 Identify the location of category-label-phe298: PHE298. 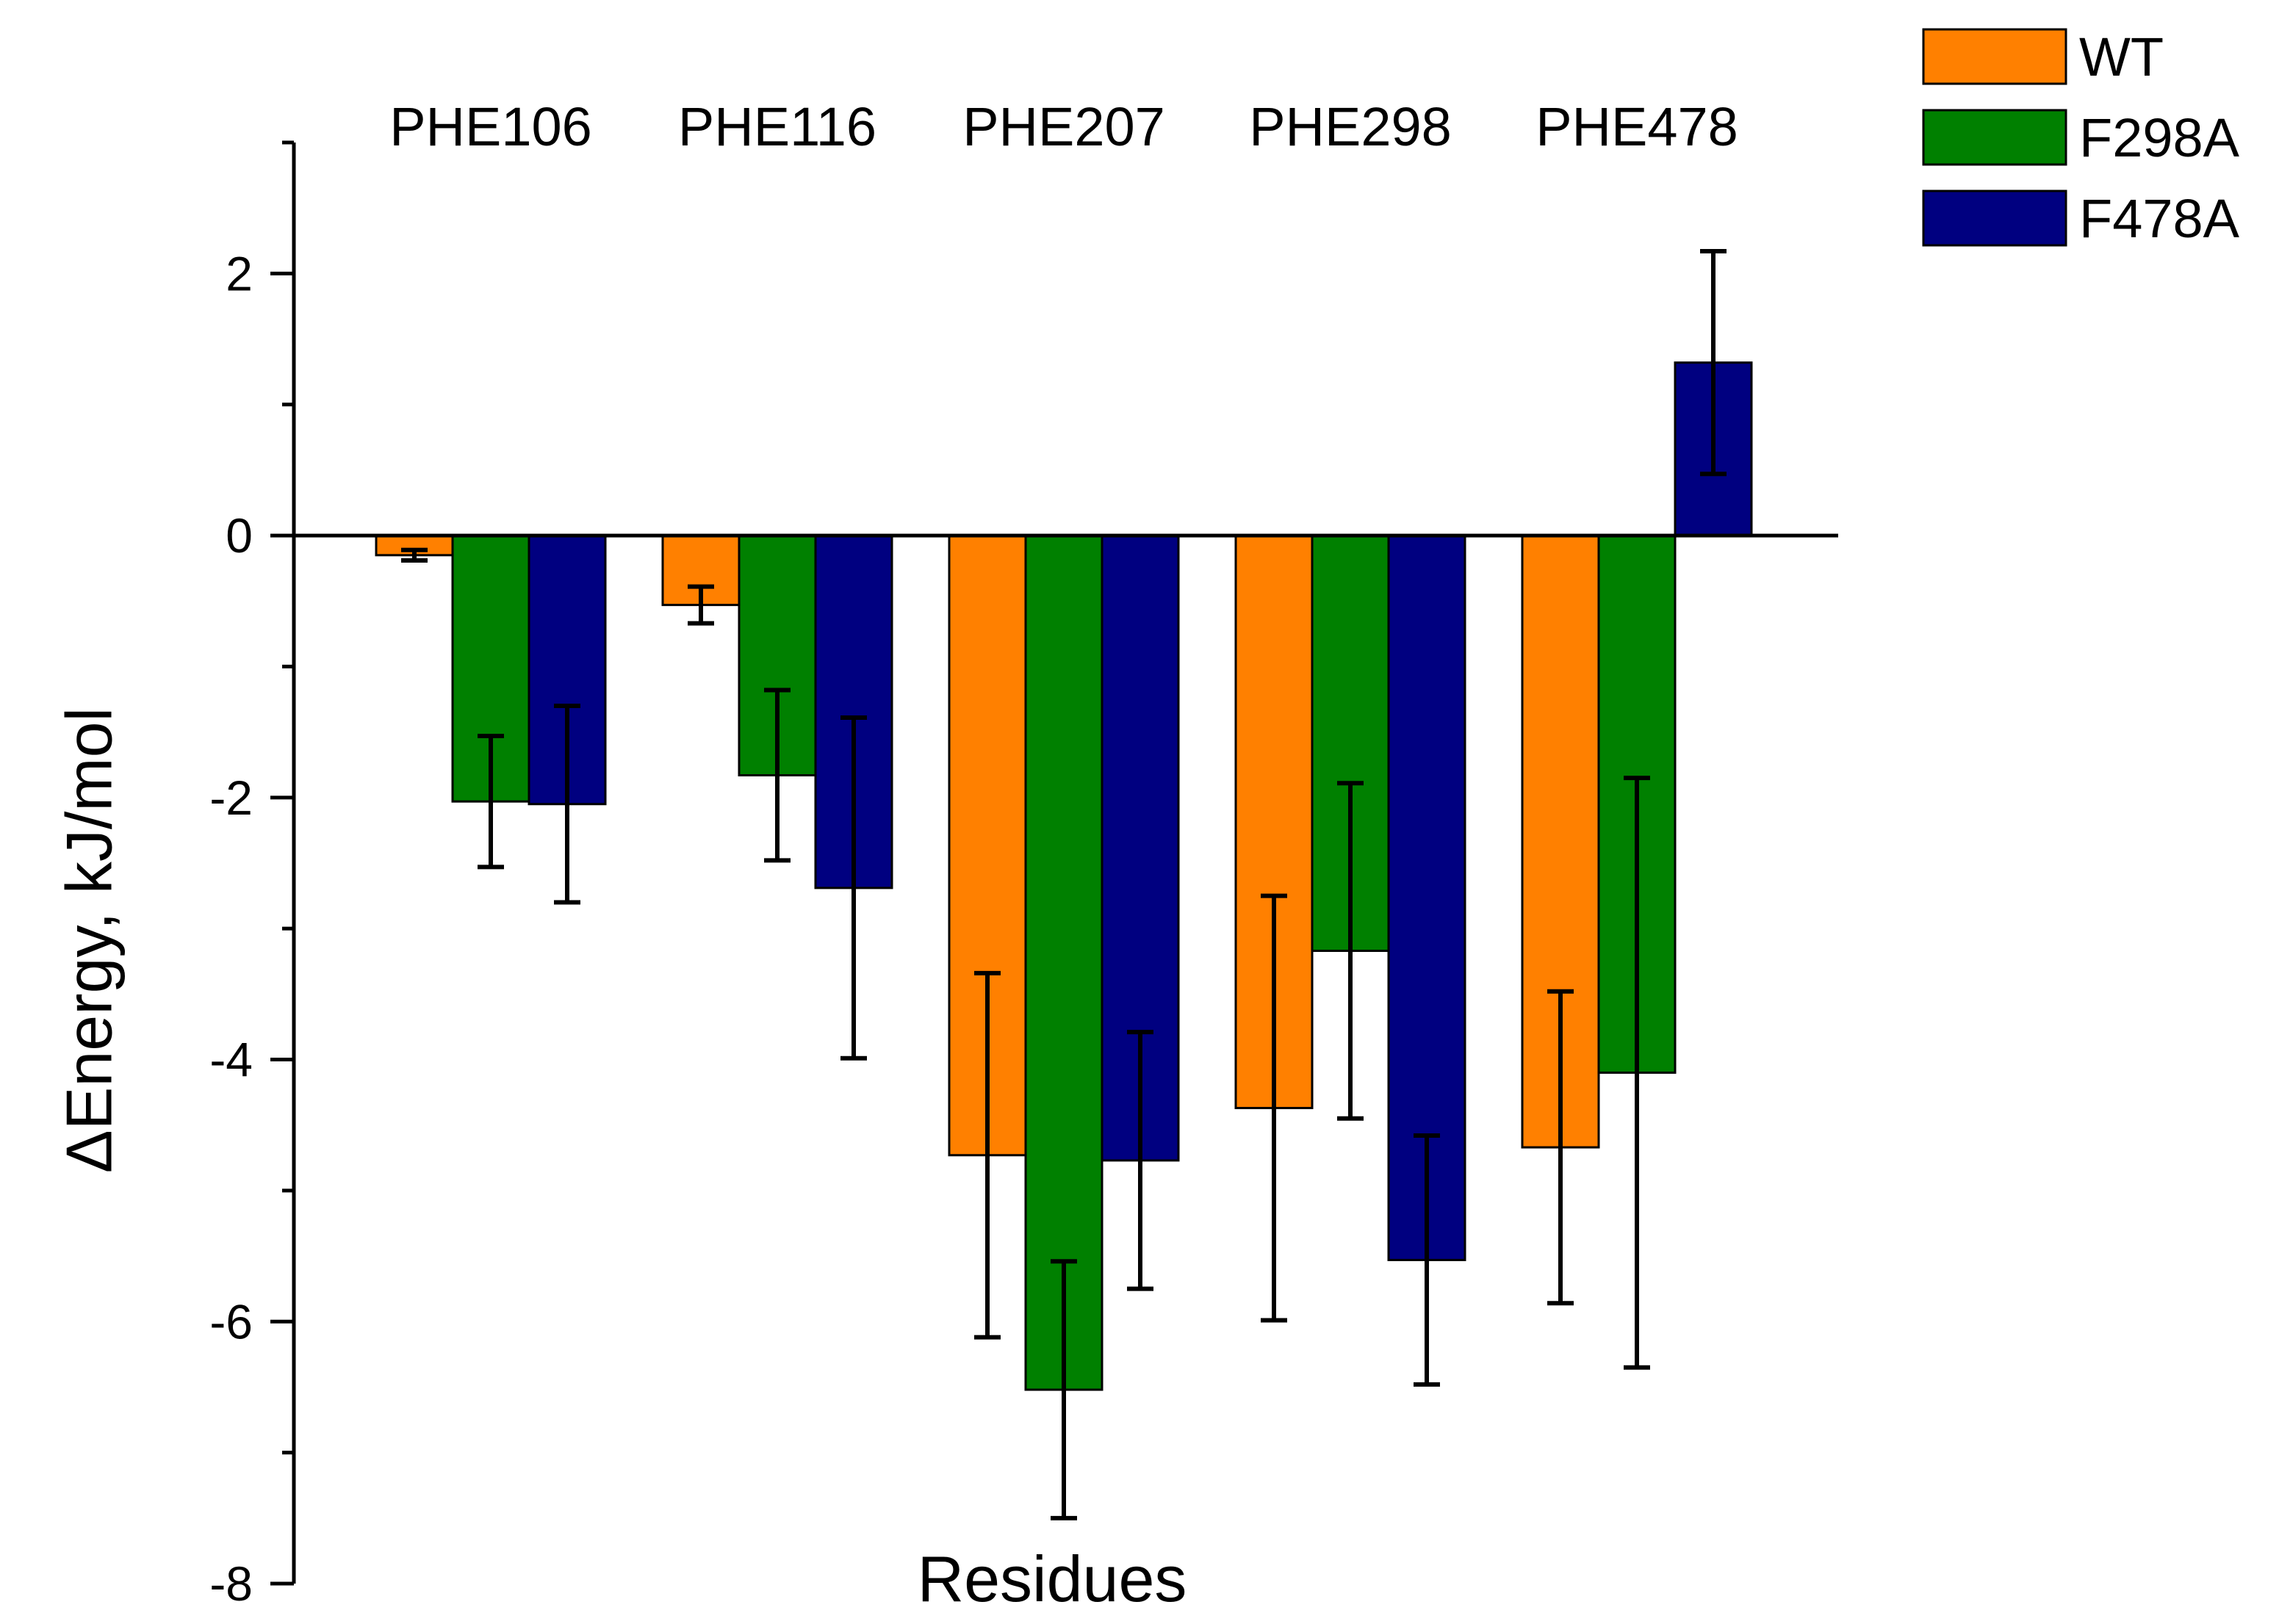
(1350, 126).